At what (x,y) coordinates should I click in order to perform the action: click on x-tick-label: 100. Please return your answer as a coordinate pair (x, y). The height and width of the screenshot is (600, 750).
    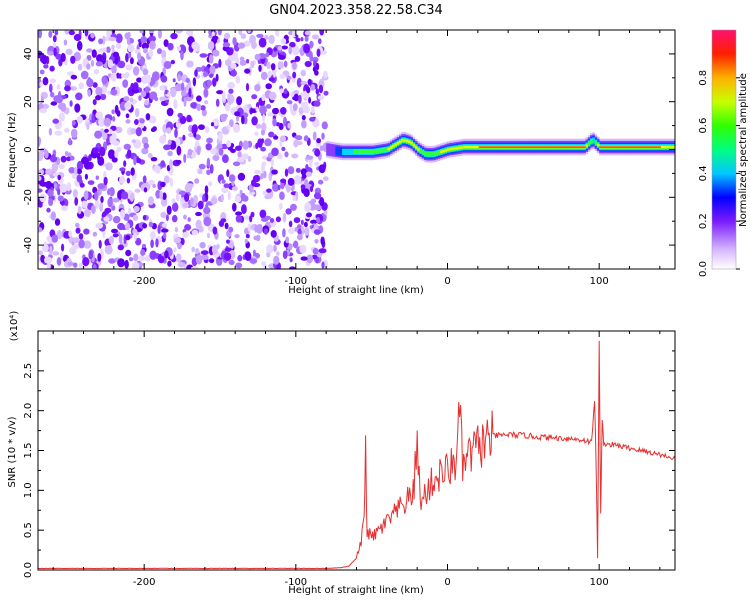
    Looking at the image, I should click on (599, 582).